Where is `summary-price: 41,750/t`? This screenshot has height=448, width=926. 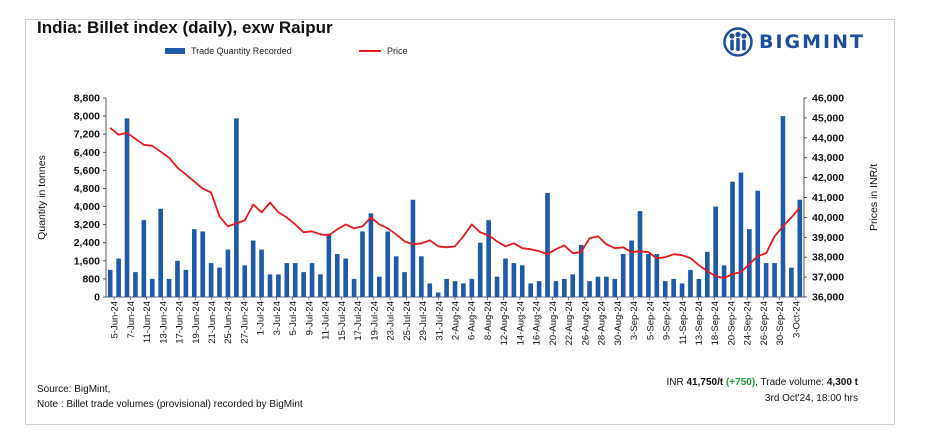 summary-price: 41,750/t is located at coordinates (705, 382).